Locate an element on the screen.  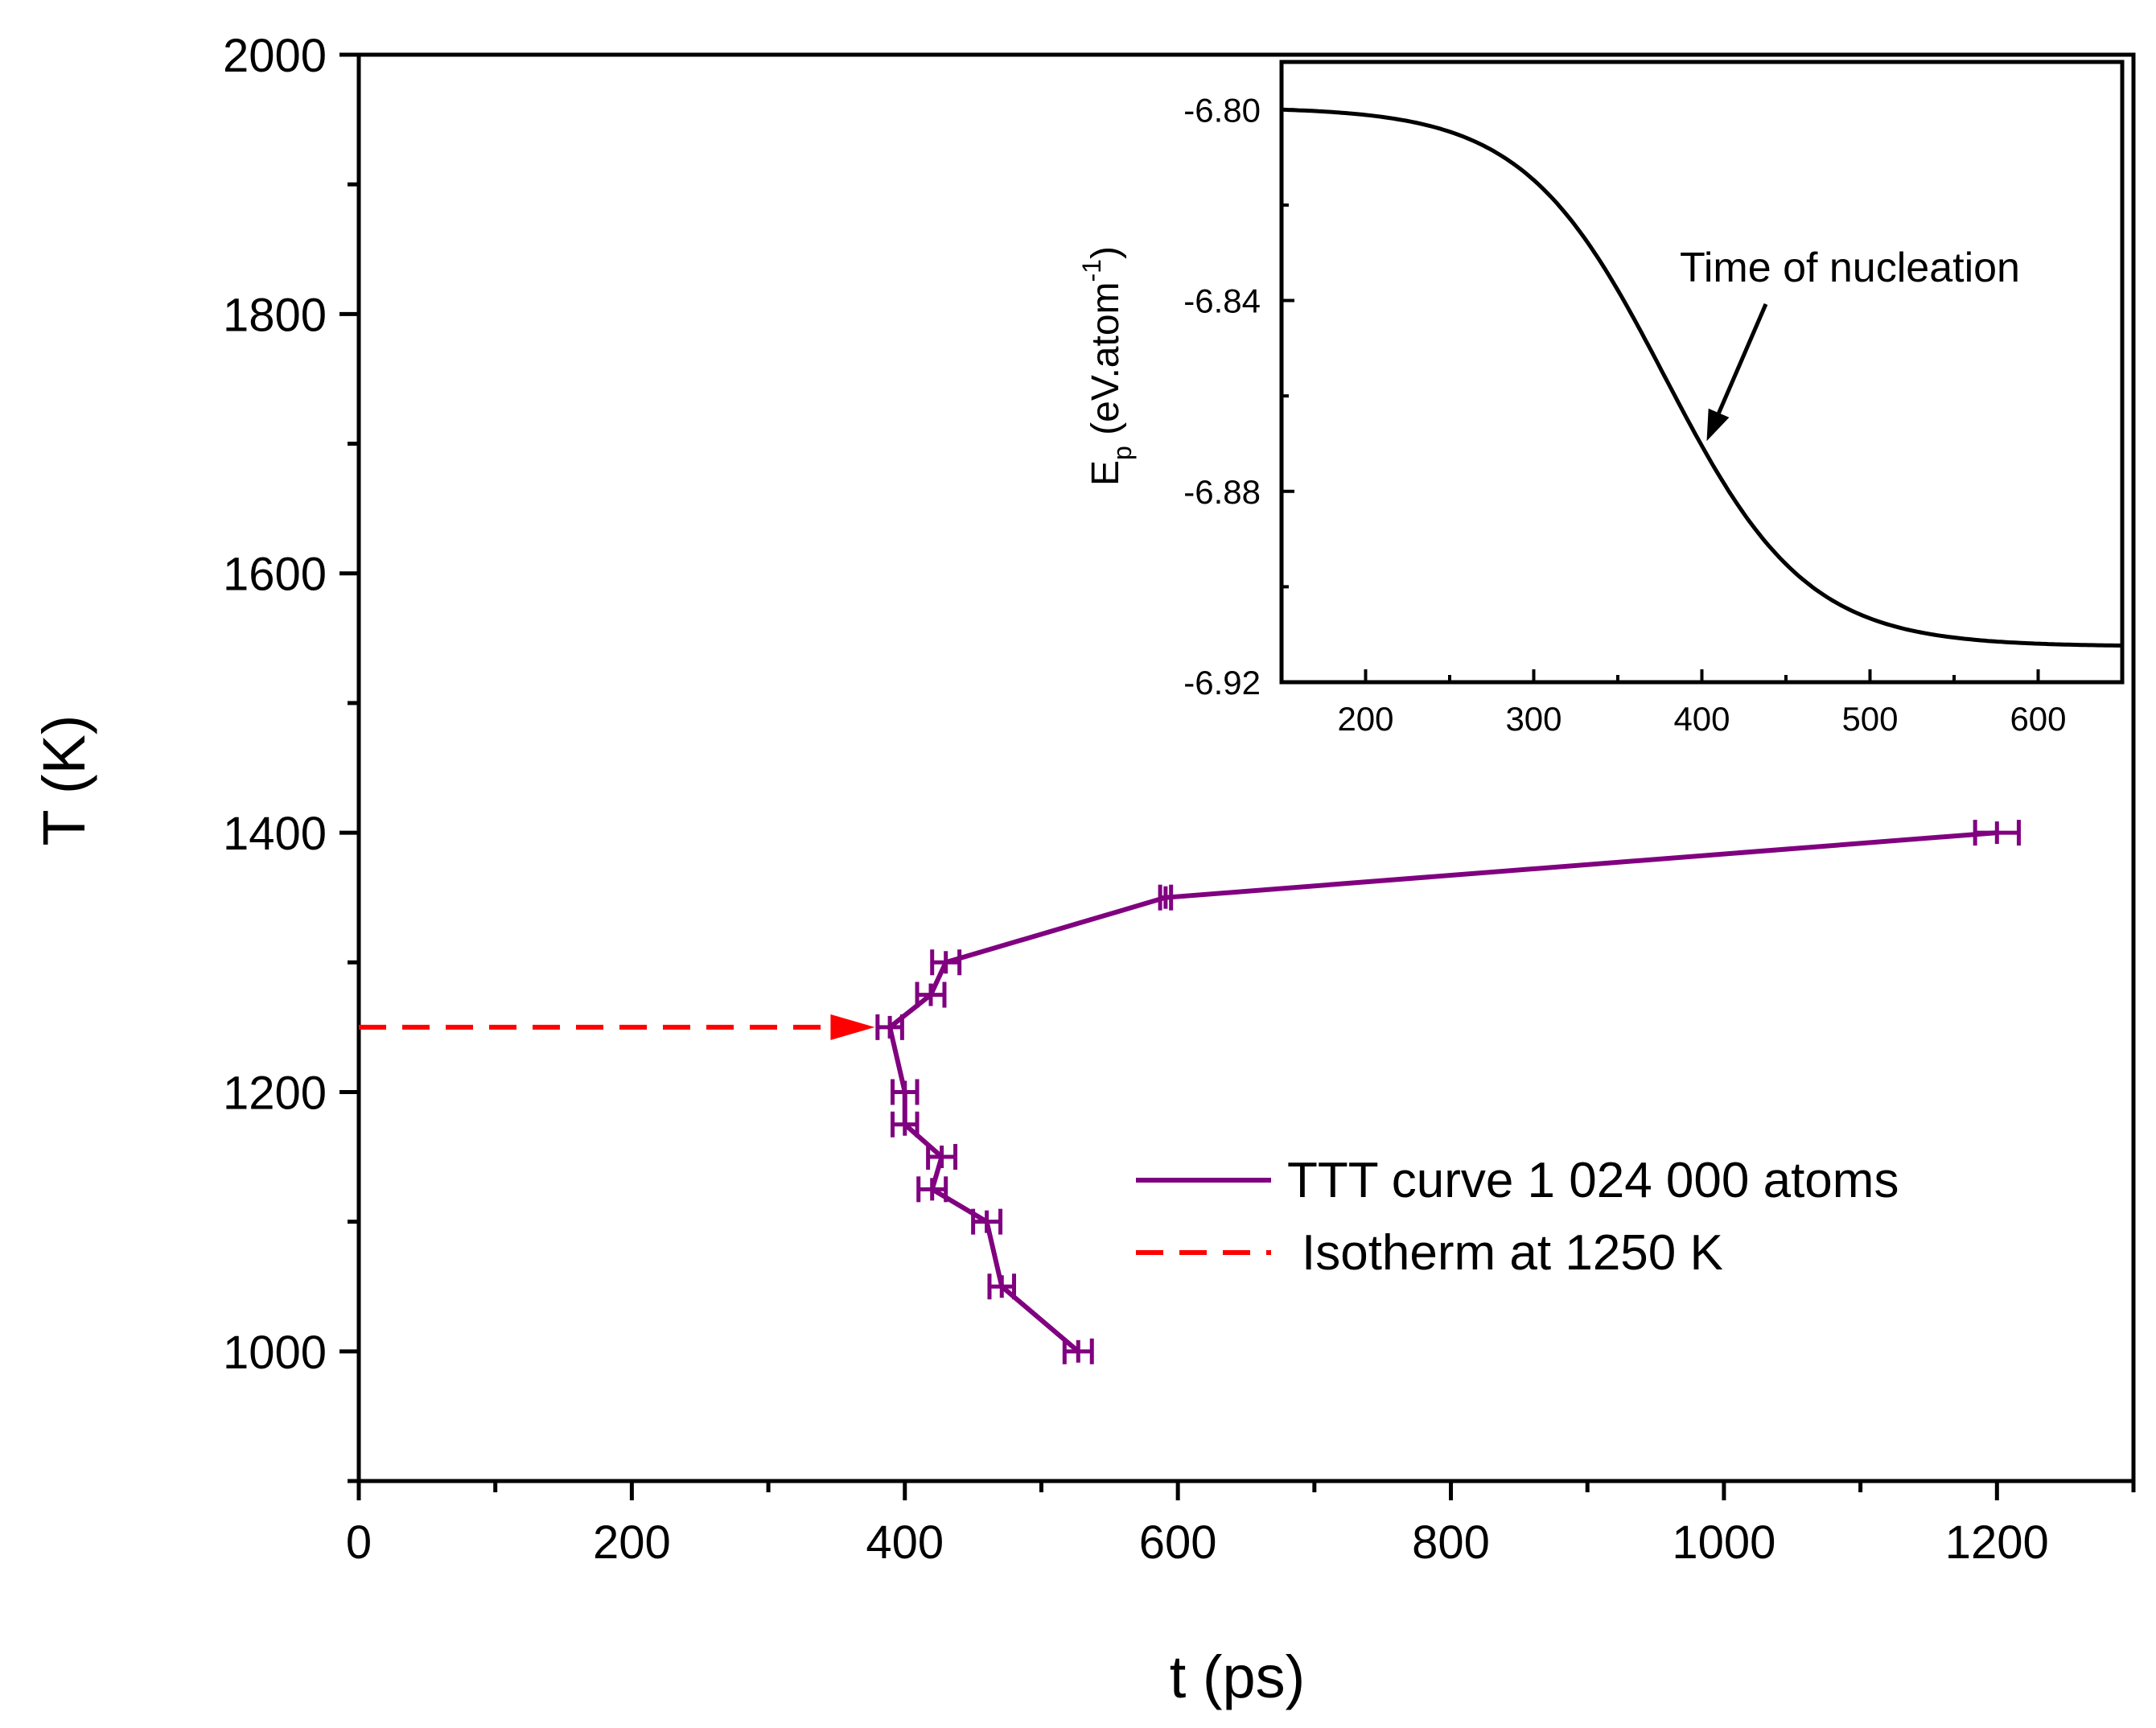
inset-x-tick-label: 400 is located at coordinates (1701, 719).